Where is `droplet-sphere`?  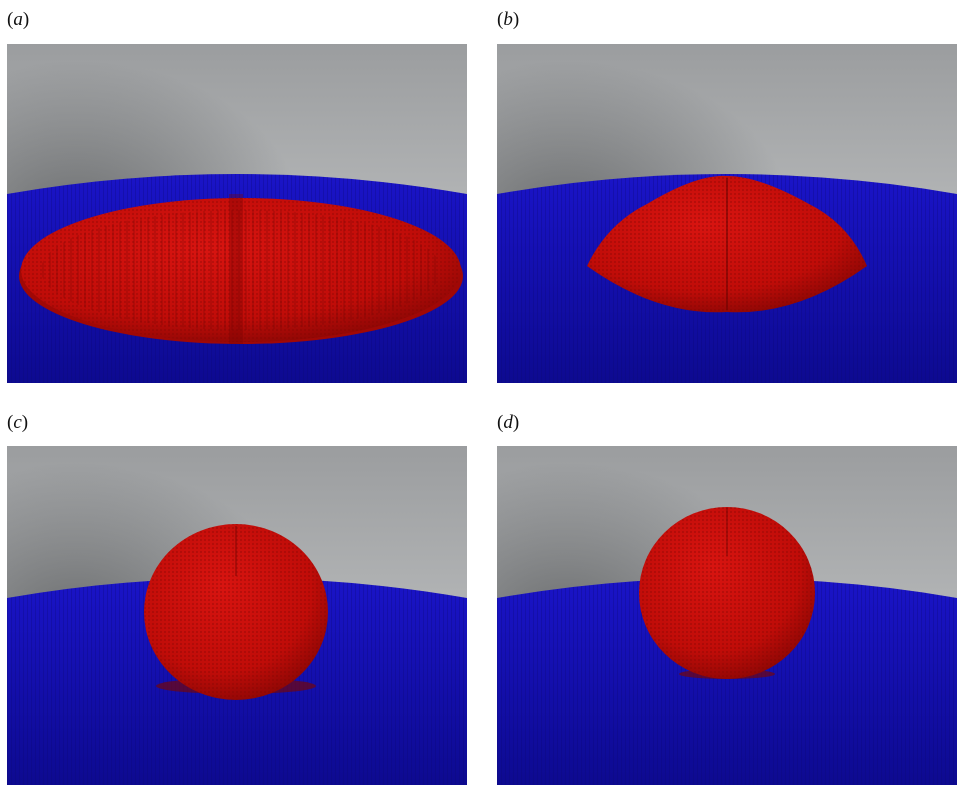 droplet-sphere is located at coordinates (727, 593).